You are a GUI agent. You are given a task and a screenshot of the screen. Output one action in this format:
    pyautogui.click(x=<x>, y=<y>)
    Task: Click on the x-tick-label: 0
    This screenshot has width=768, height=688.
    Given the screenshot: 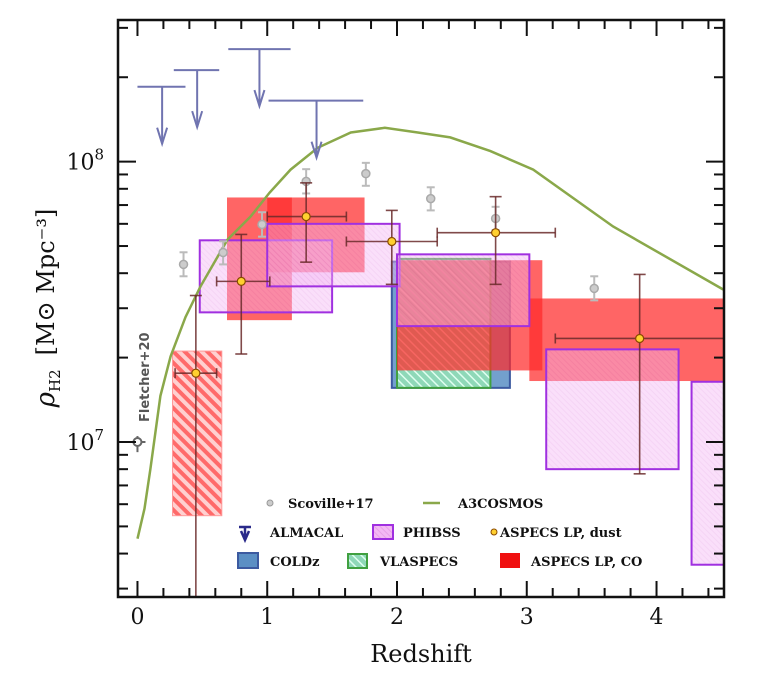 What is the action you would take?
    pyautogui.click(x=137, y=617)
    